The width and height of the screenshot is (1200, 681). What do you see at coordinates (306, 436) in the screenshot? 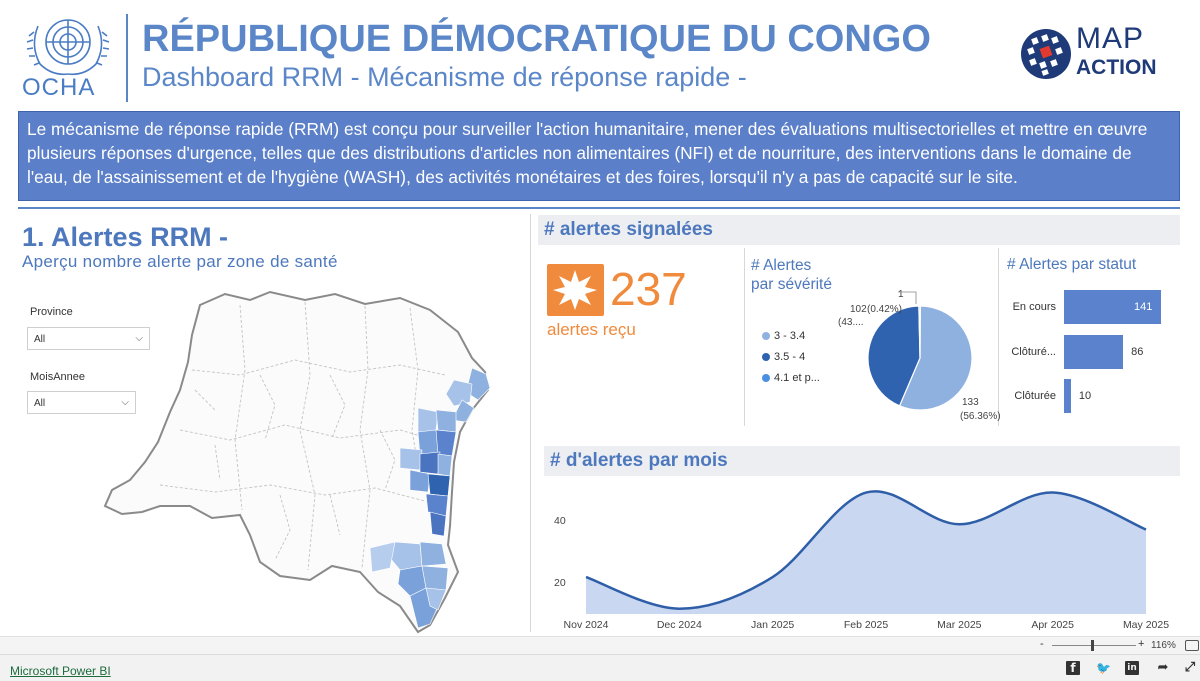
I see `province-boundaries` at bounding box center [306, 436].